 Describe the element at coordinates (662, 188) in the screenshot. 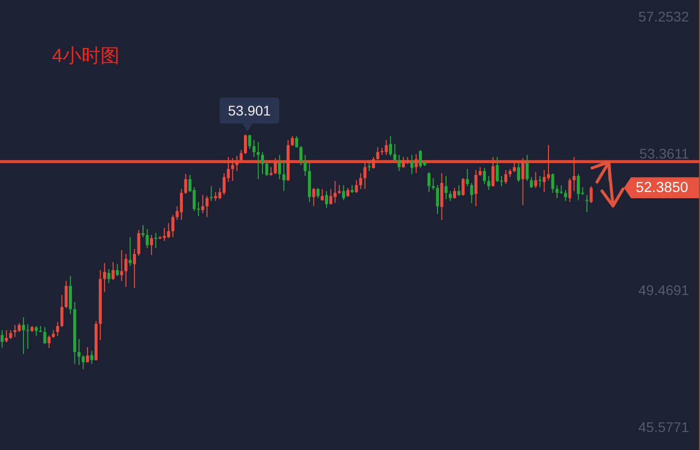

I see `annotation: 52.3850` at that location.